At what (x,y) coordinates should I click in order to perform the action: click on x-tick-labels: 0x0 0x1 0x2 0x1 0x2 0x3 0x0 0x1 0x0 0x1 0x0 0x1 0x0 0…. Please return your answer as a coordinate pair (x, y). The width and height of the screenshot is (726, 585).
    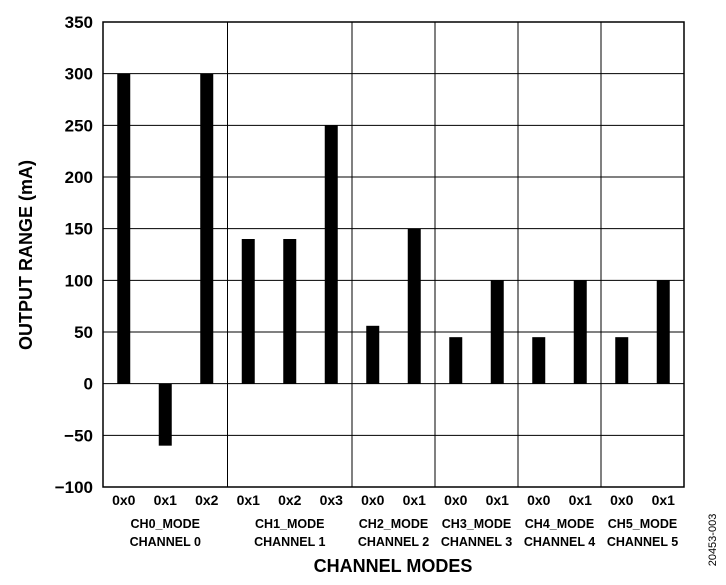
    Looking at the image, I should click on (393, 500).